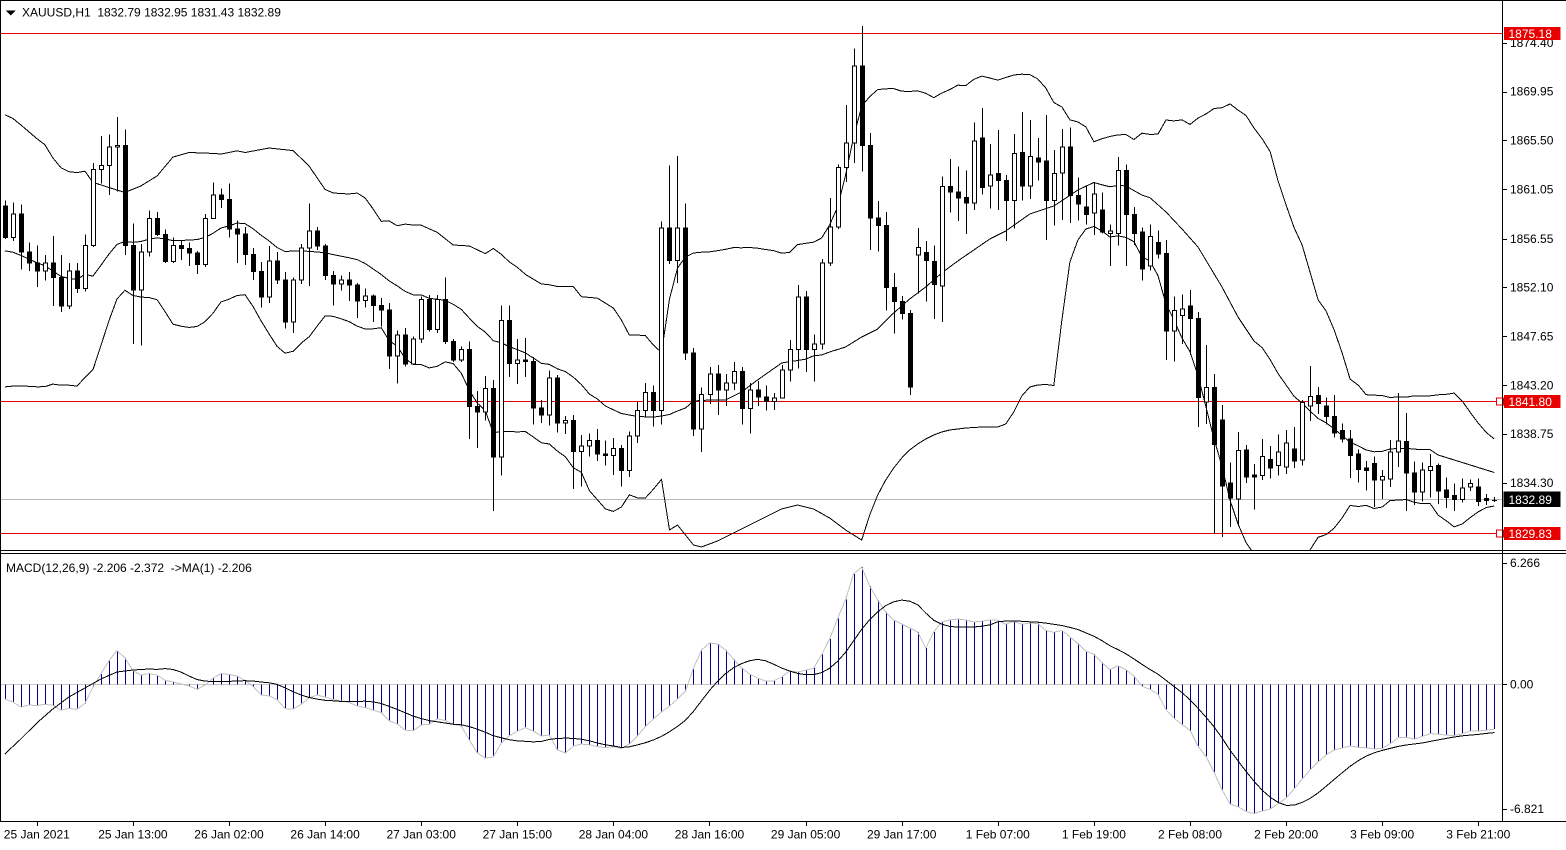  I want to click on svg-text: 1869.95, so click(1532, 92).